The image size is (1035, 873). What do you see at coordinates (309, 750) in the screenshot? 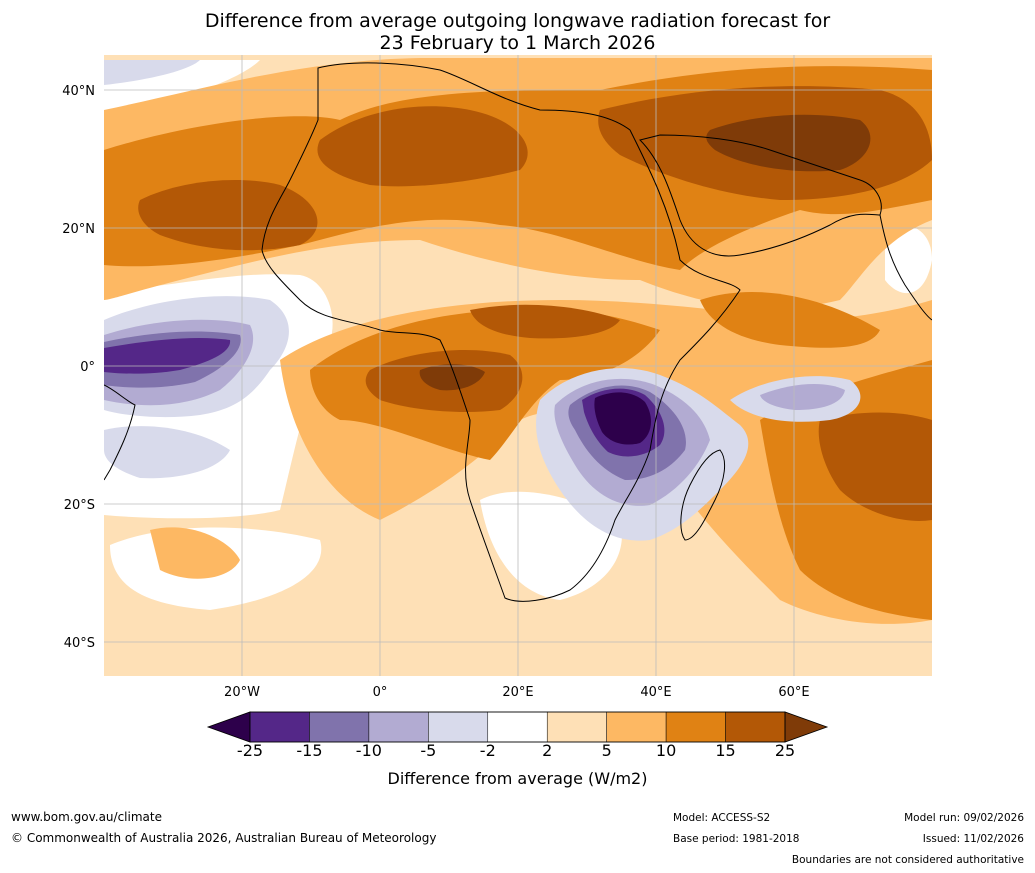
I see `colorbar-tick-1: -15` at bounding box center [309, 750].